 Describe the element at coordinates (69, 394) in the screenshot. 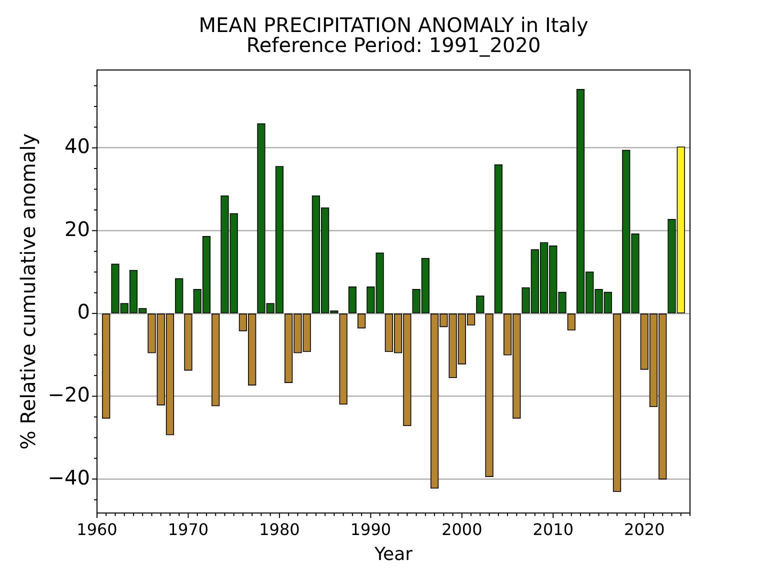

I see `y-tick-label: −20` at that location.